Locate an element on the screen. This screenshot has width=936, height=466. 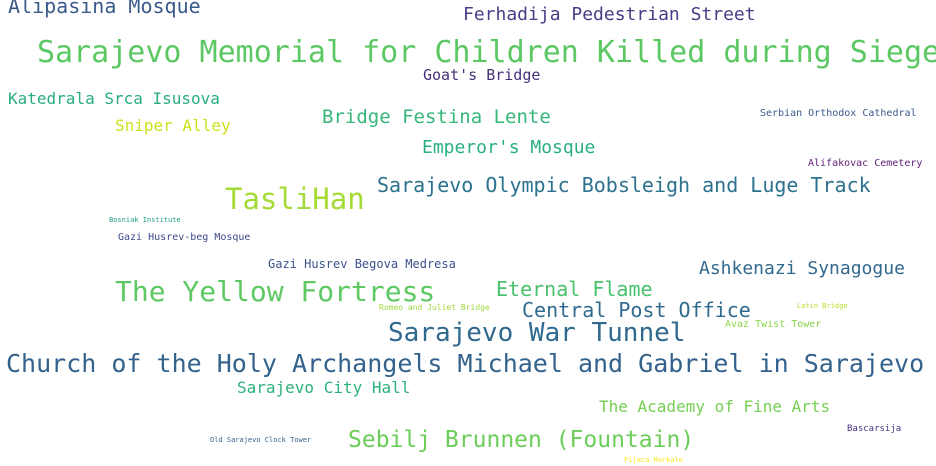
word-ferhadija-pedestrian-street: Ferhadija Pedestrian Street is located at coordinates (609, 14).